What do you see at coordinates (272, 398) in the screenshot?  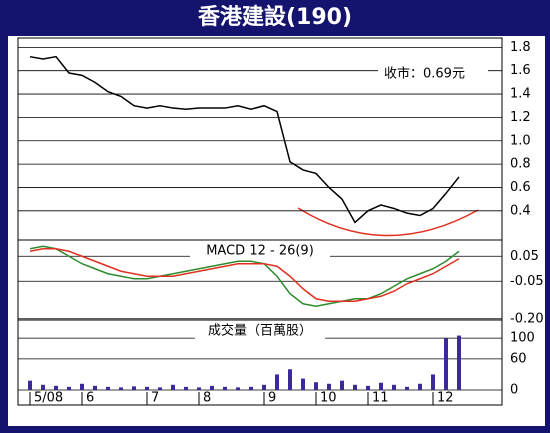 I see `x-tick-label: 9` at bounding box center [272, 398].